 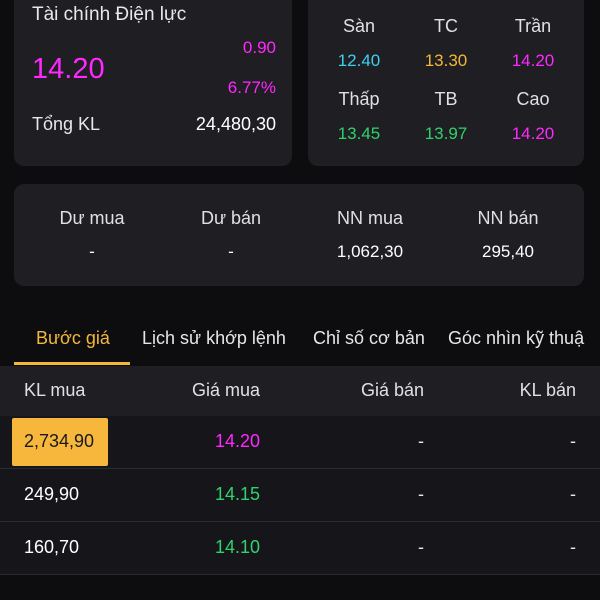 What do you see at coordinates (446, 116) in the screenshot?
I see `average-price: TB 13.97` at bounding box center [446, 116].